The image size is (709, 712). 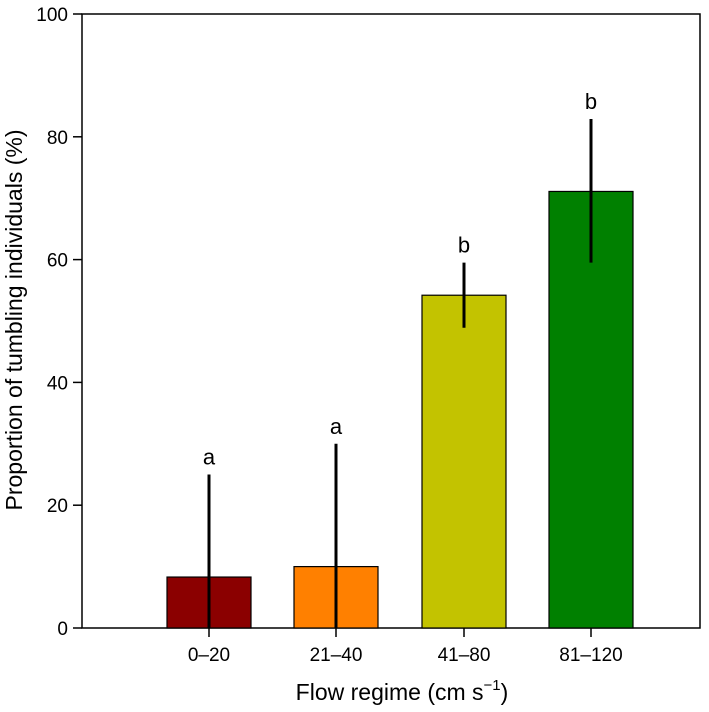 I want to click on x-axis-title-main: Flow regime (cm s, so click(x=390, y=692).